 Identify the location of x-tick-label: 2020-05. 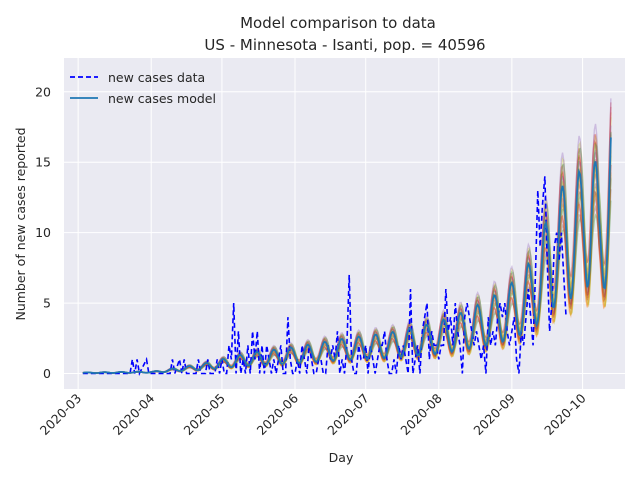
(205, 415).